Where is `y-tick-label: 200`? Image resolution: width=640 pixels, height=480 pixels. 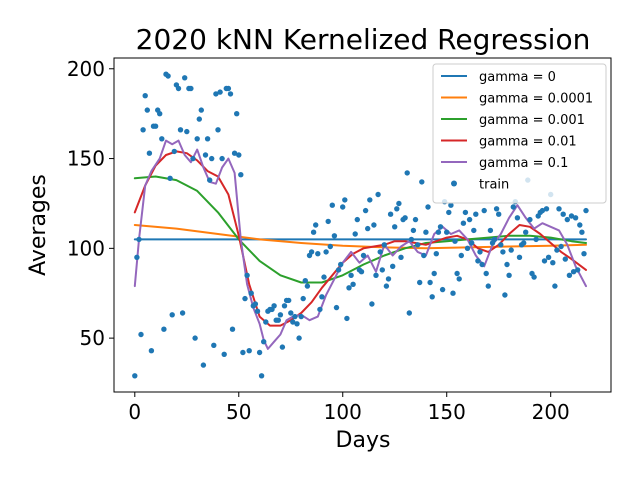
y-tick-label: 200 is located at coordinates (86, 69).